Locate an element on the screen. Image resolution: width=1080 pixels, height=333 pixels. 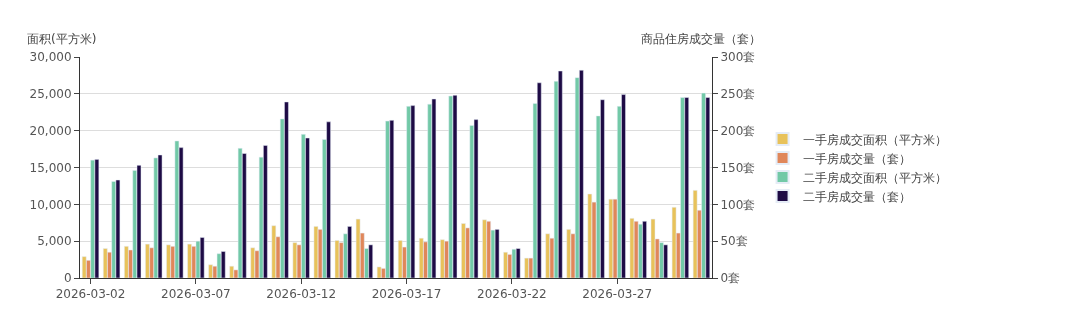
y2-tick-label: 300套 is located at coordinates (738, 57).